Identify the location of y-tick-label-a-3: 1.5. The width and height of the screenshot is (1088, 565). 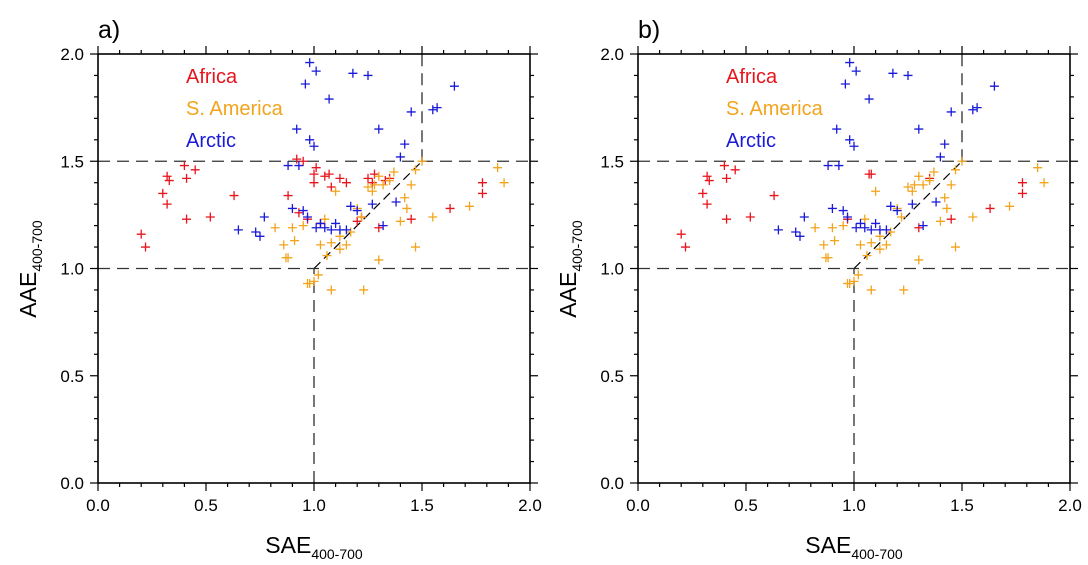
(72, 161).